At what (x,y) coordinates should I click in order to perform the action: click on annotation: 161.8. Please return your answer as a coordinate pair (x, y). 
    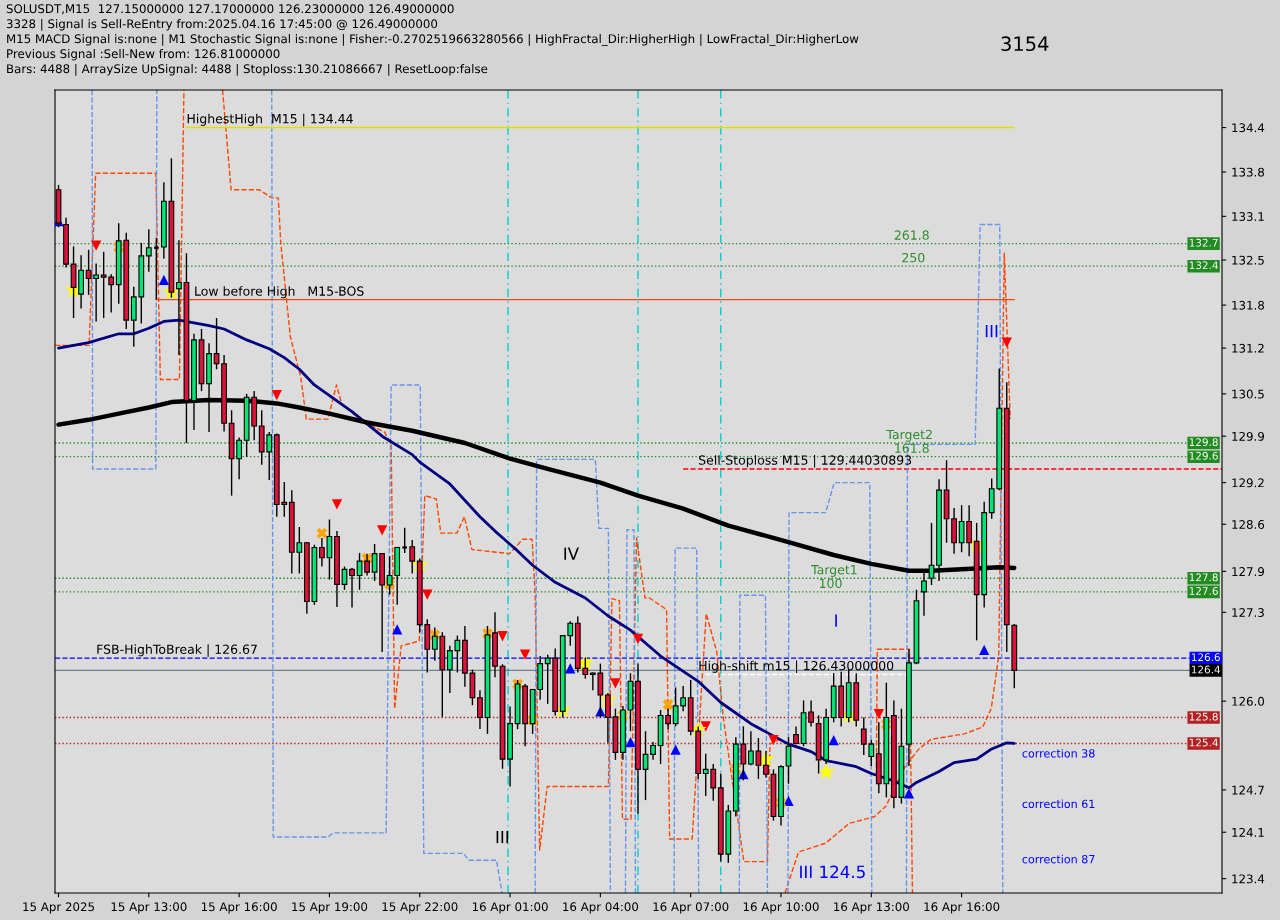
    Looking at the image, I should click on (912, 448).